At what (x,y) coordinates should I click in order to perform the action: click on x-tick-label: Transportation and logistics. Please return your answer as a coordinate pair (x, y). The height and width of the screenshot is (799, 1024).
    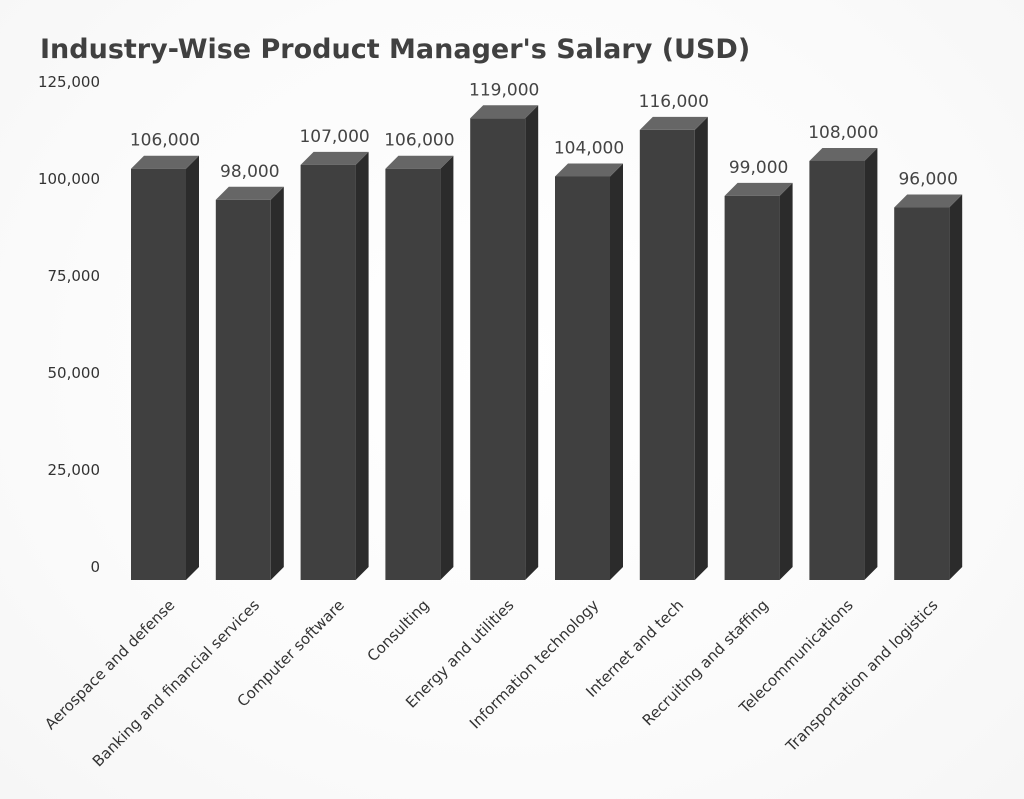
    Looking at the image, I should click on (862, 676).